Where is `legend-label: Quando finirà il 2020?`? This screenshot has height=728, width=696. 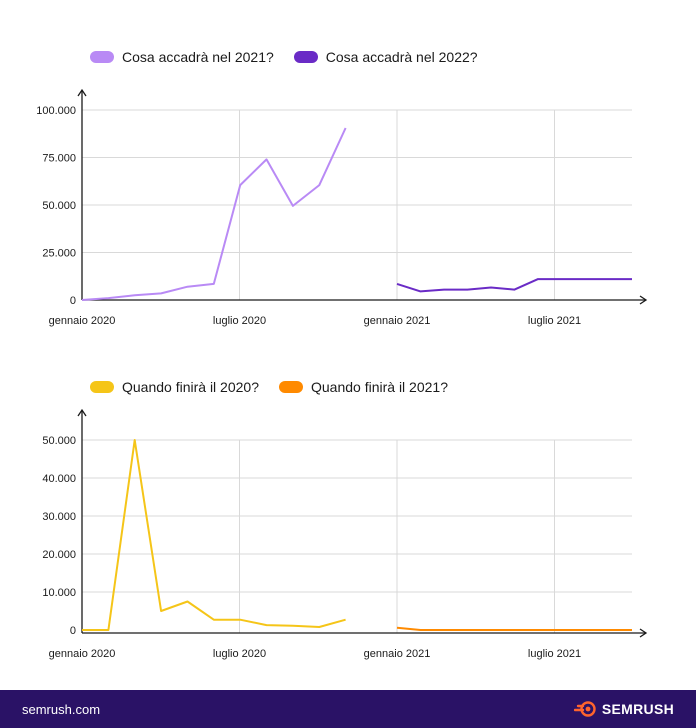
legend-label: Quando finirà il 2020? is located at coordinates (190, 387).